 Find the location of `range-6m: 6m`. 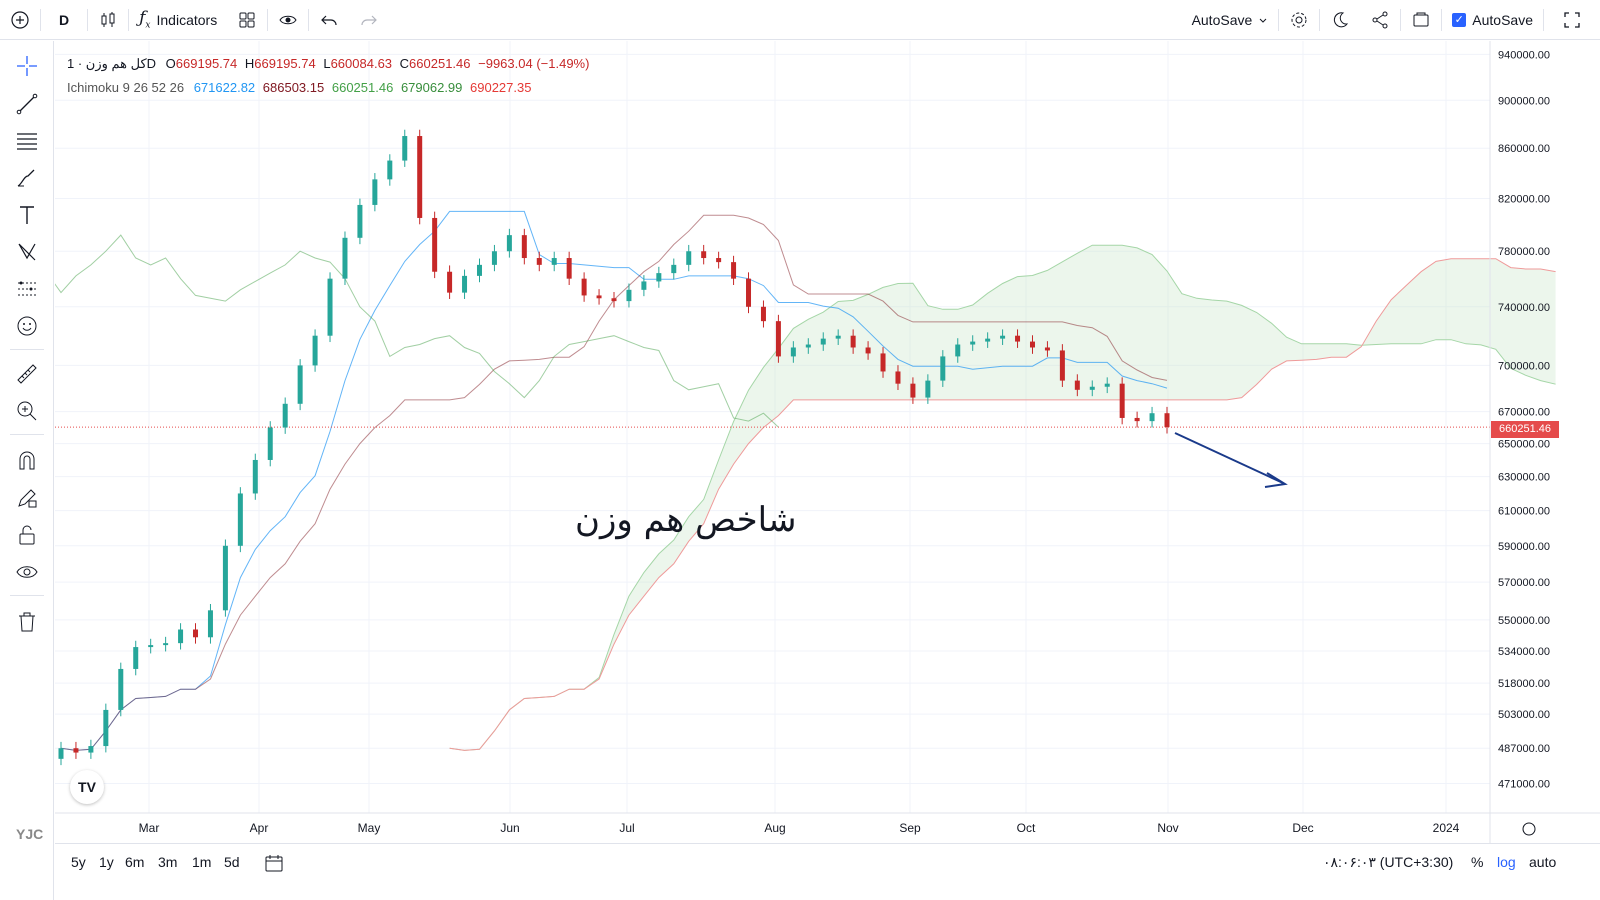

range-6m: 6m is located at coordinates (135, 862).